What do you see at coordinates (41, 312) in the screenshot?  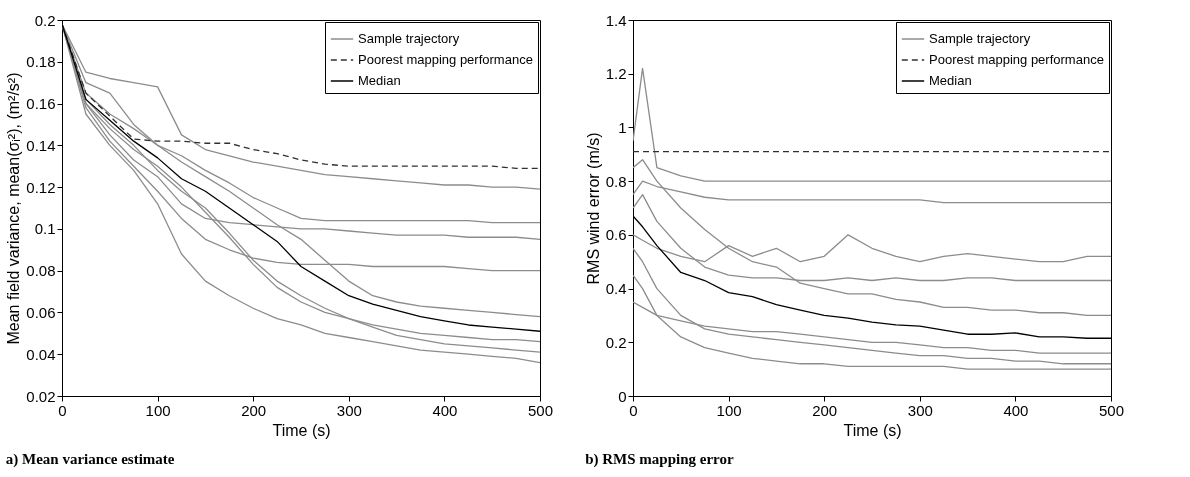 I see `y-tick-label: 0.06` at bounding box center [41, 312].